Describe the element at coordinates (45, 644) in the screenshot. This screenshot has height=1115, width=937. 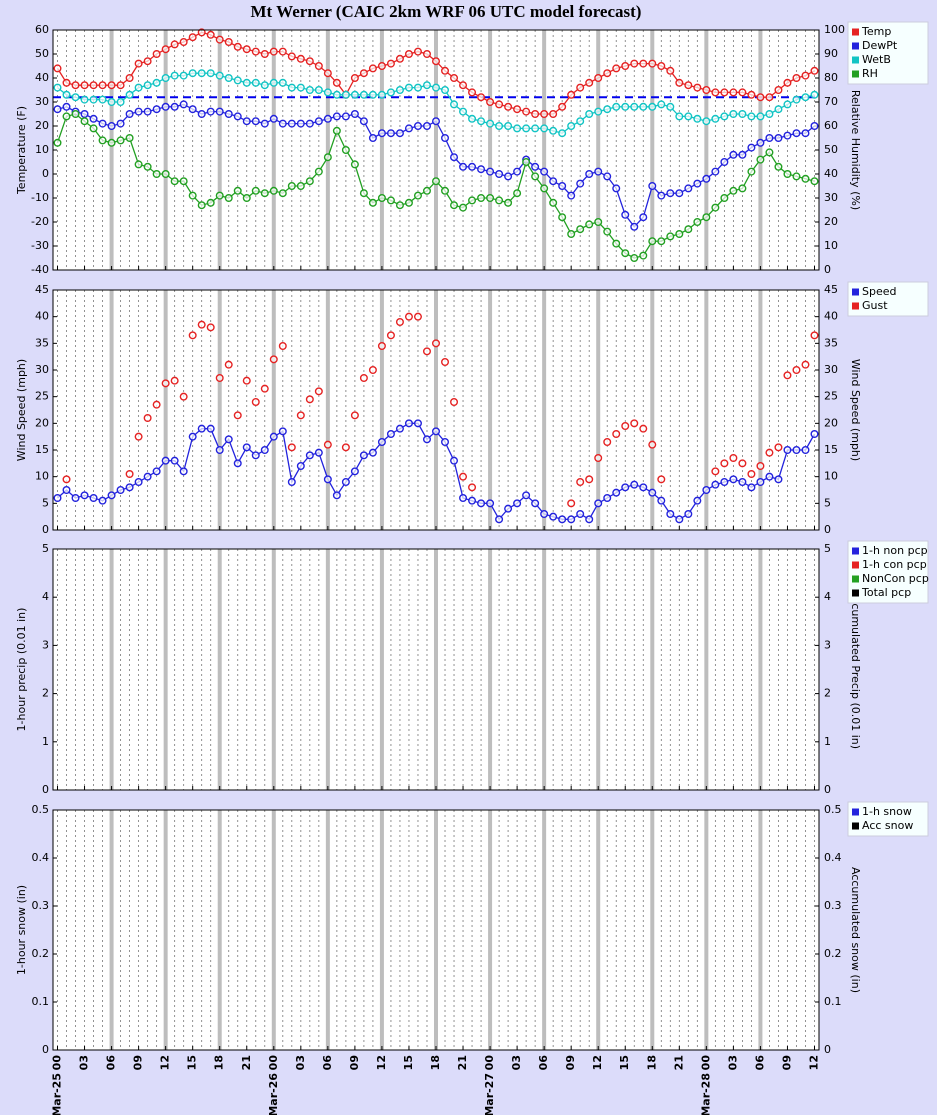
I see `y-tick-label: 3` at that location.